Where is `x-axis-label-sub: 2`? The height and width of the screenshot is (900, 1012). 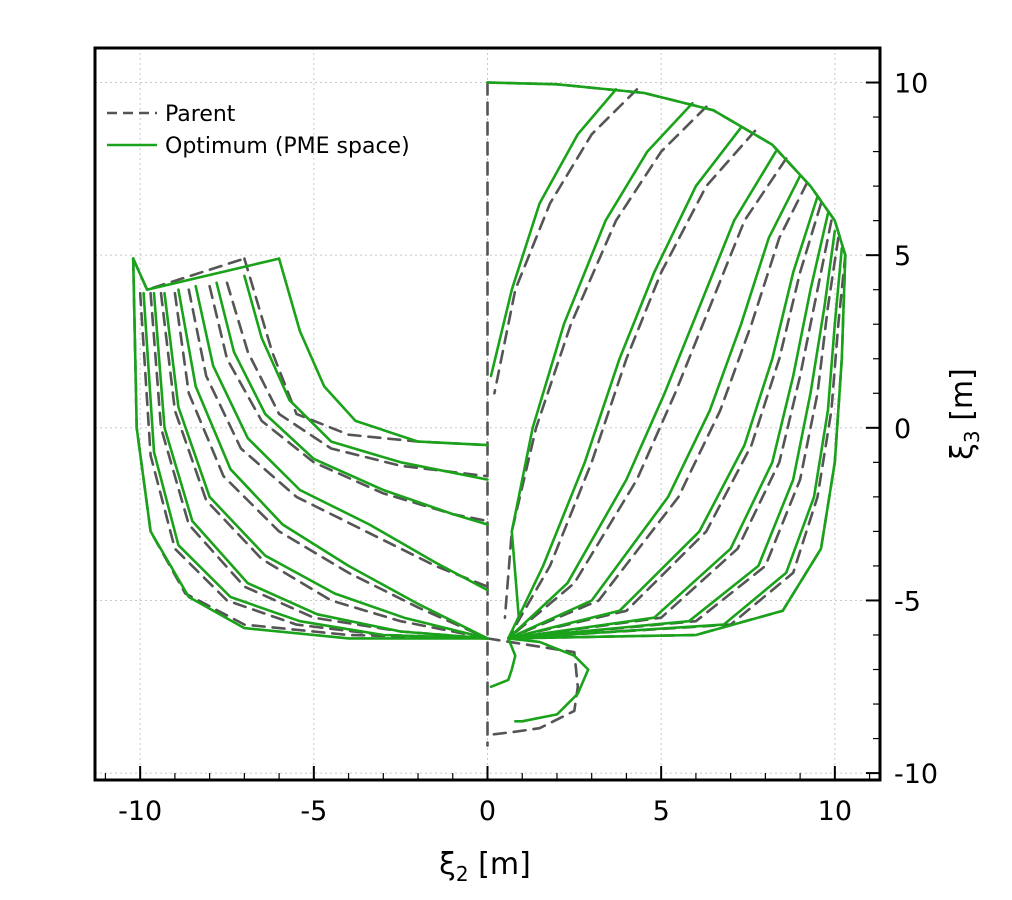
x-axis-label-sub: 2 is located at coordinates (462, 874).